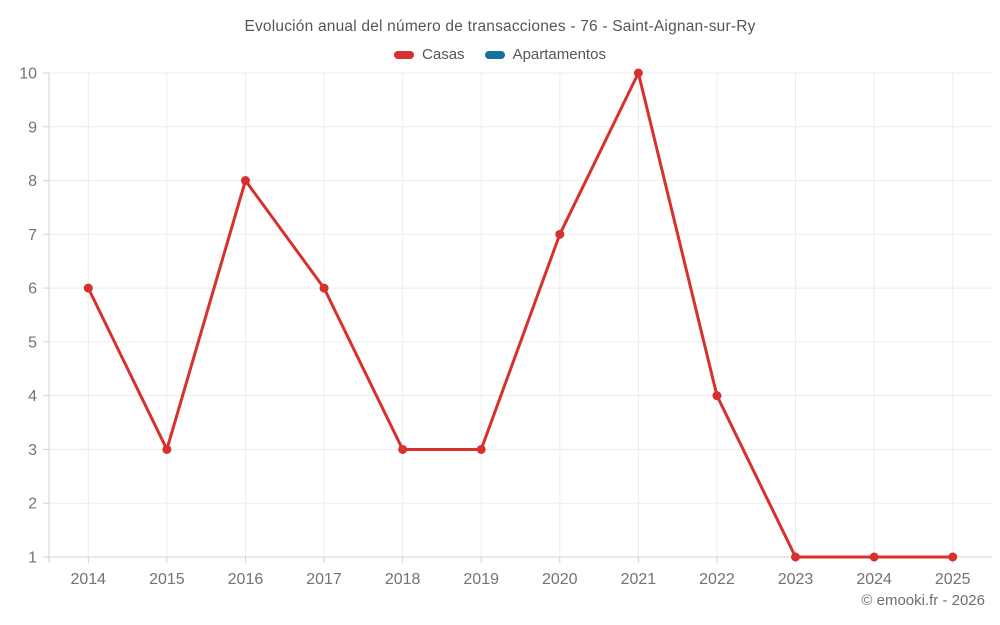 Image resolution: width=1000 pixels, height=625 pixels. I want to click on x-axis-tick-label: 2018, so click(403, 579).